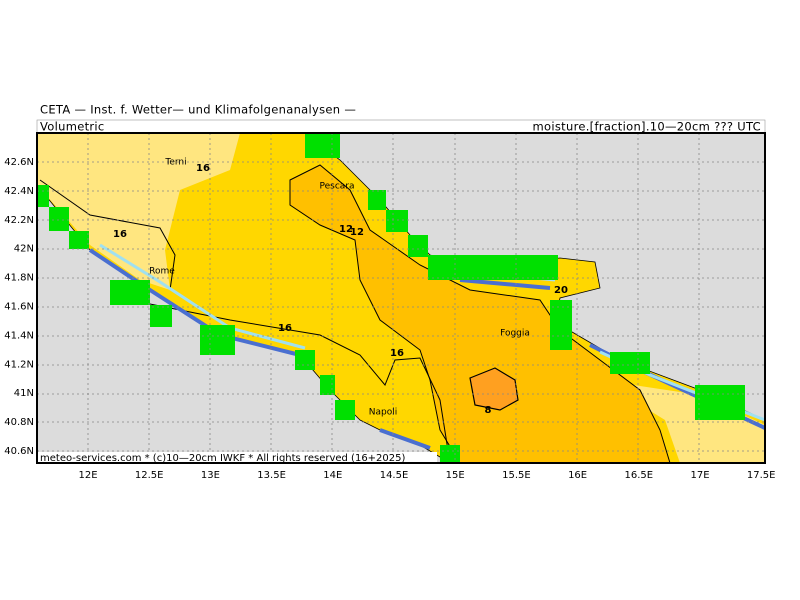 This screenshot has width=800, height=600. What do you see at coordinates (19, 278) in the screenshot?
I see `lat-label: 41.8N` at bounding box center [19, 278].